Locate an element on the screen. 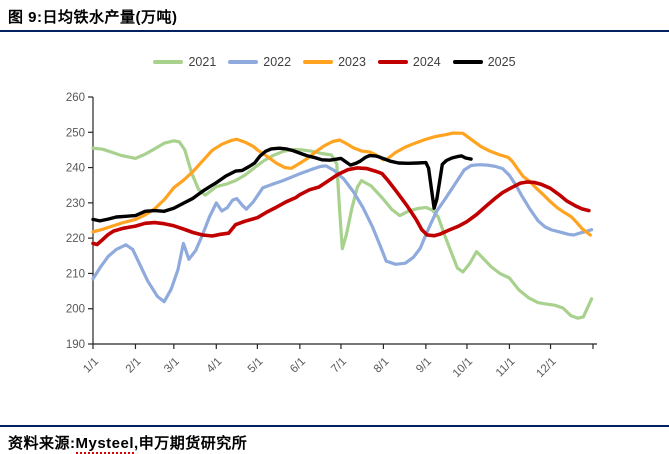 This screenshot has height=454, width=669. x-tick-label: 11/1 is located at coordinates (506, 368).